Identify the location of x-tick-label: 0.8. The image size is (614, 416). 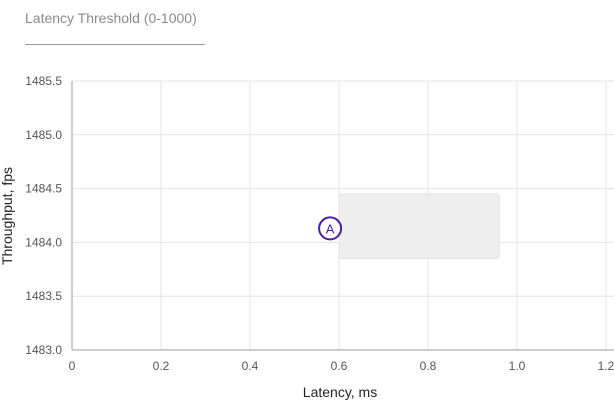
(428, 366).